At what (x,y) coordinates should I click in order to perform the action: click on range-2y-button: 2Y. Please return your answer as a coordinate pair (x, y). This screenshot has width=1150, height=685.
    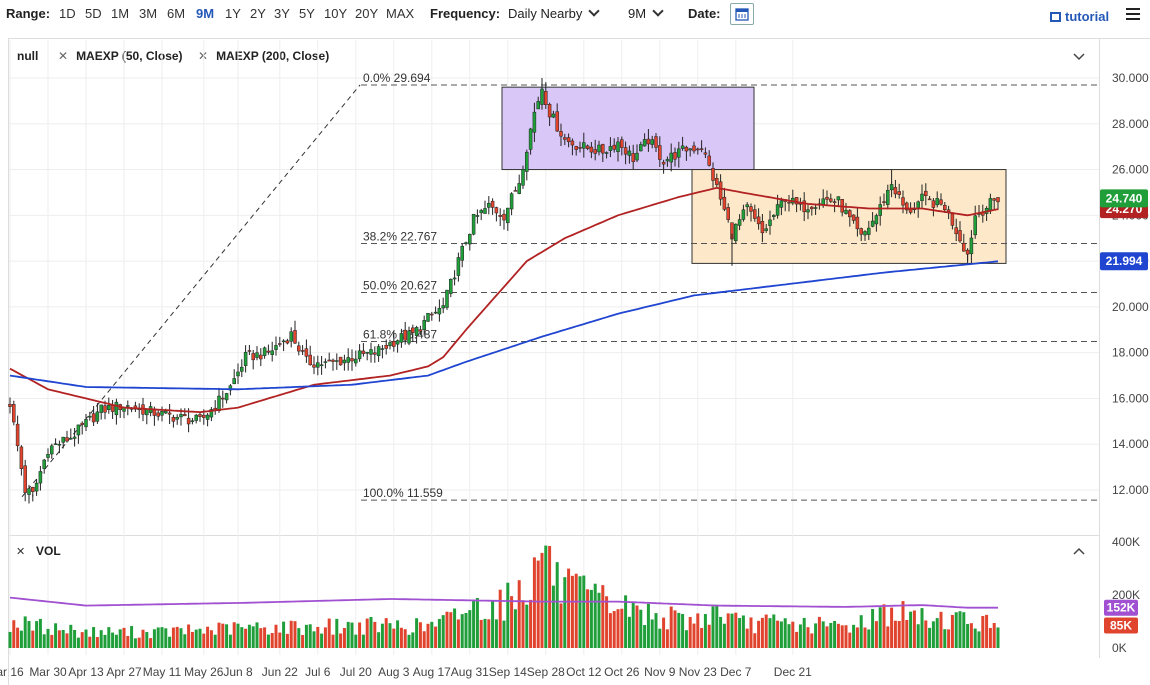
    Looking at the image, I should click on (258, 13).